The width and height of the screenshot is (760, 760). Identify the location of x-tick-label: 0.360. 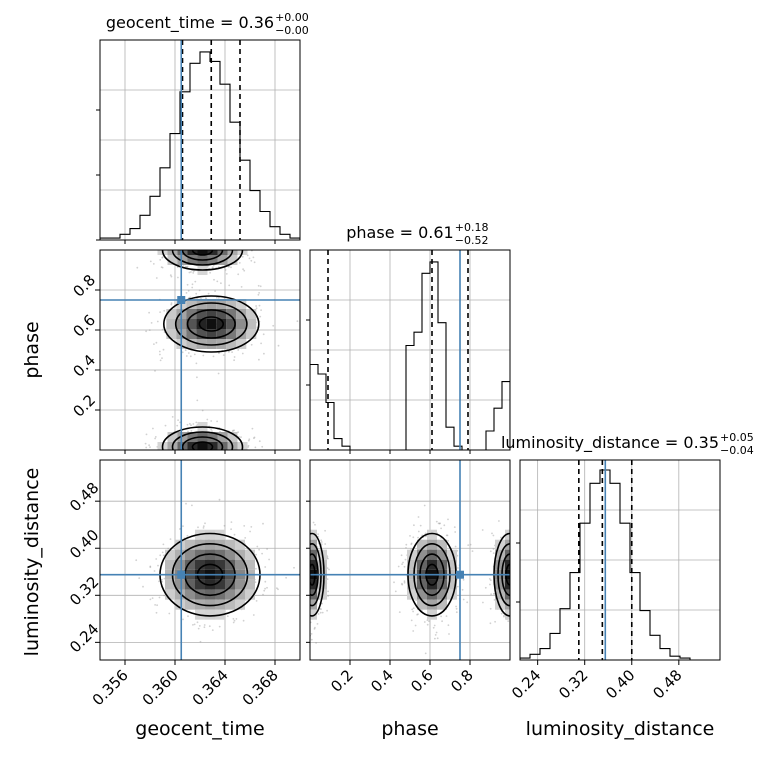
(160, 687).